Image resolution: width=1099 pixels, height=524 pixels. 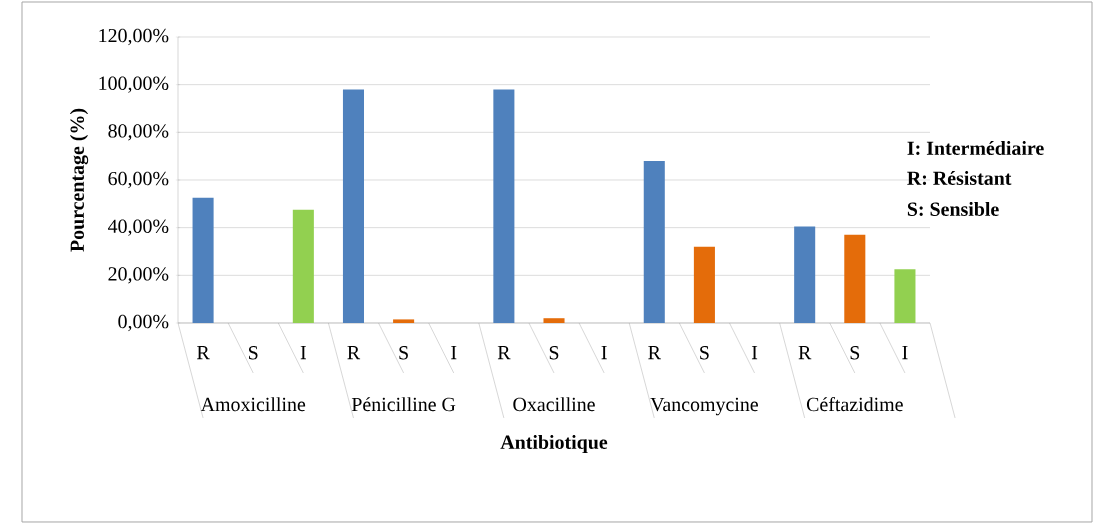 I want to click on annotation: R: Résistant, so click(x=959, y=178).